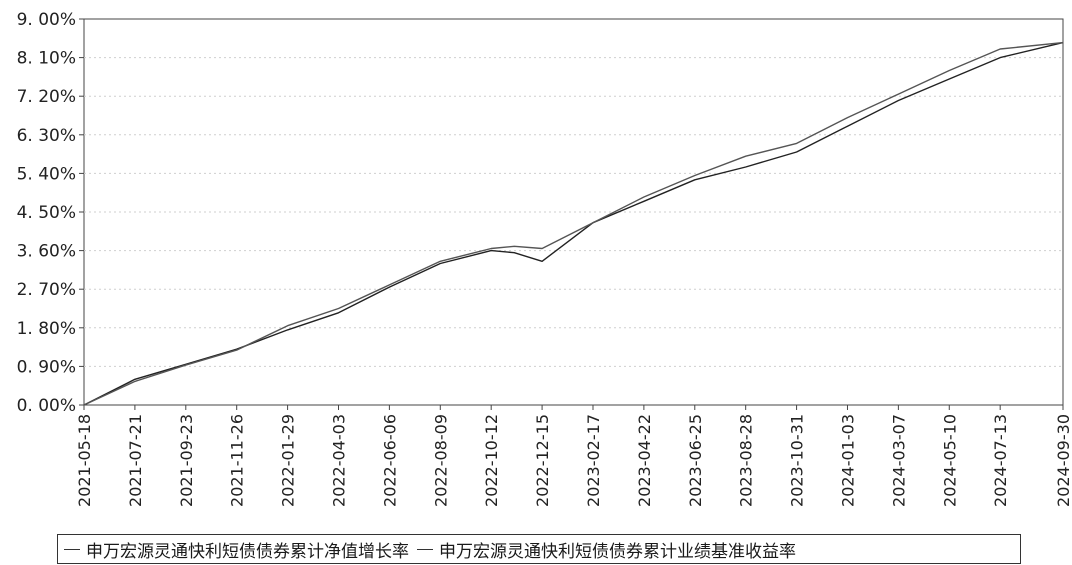 Image resolution: width=1072 pixels, height=565 pixels. What do you see at coordinates (135, 460) in the screenshot?
I see `x-tick-label: 2021-07-21` at bounding box center [135, 460].